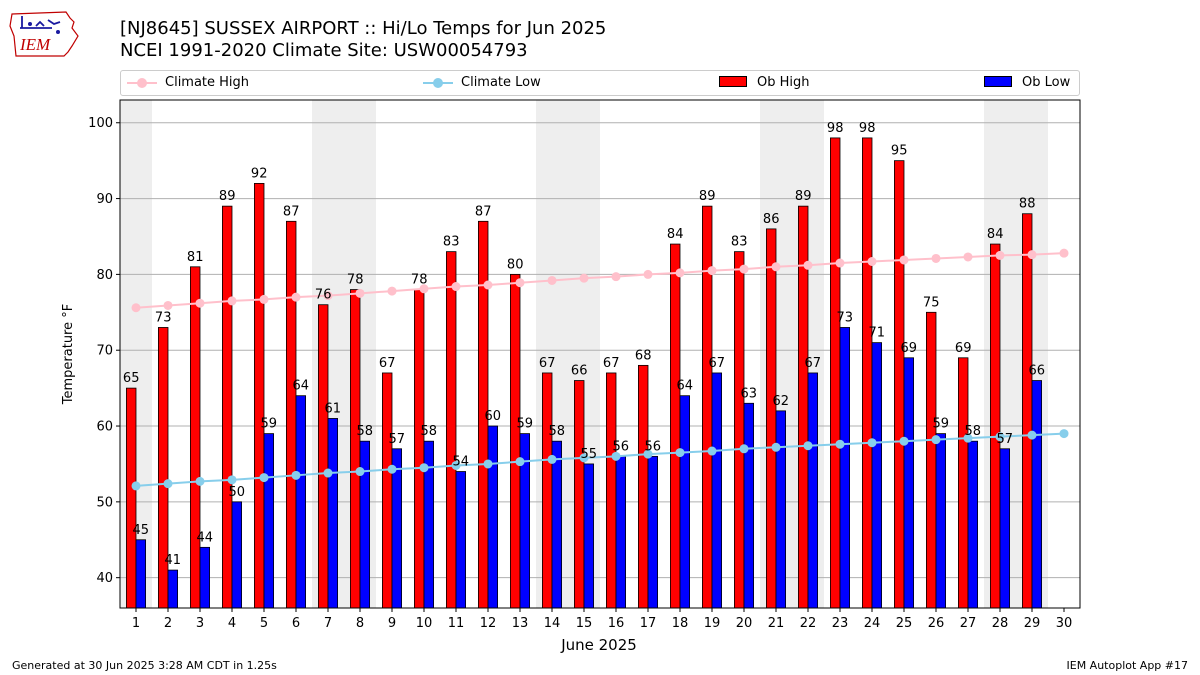  I want to click on ob-high-label: 89, so click(227, 196).